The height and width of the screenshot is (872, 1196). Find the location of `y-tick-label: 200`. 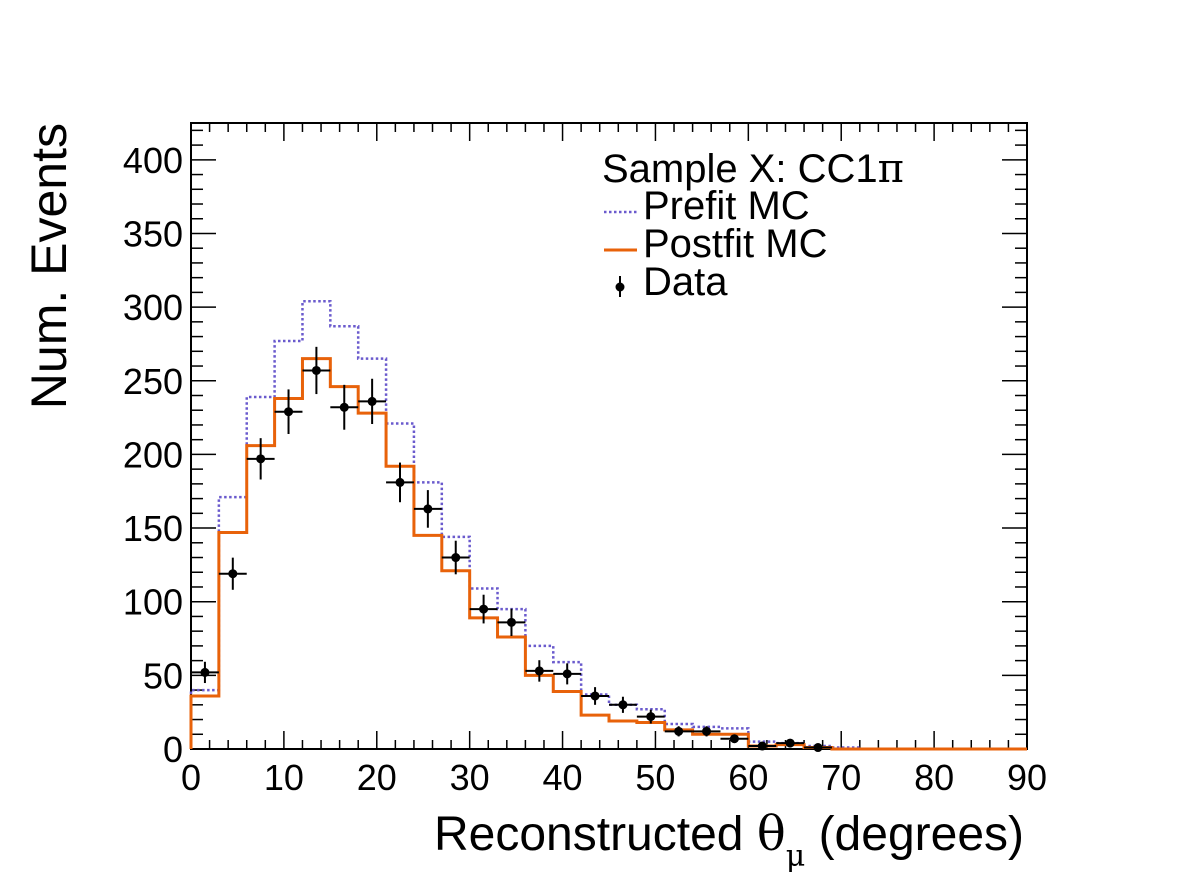

y-tick-label: 200 is located at coordinates (153, 454).